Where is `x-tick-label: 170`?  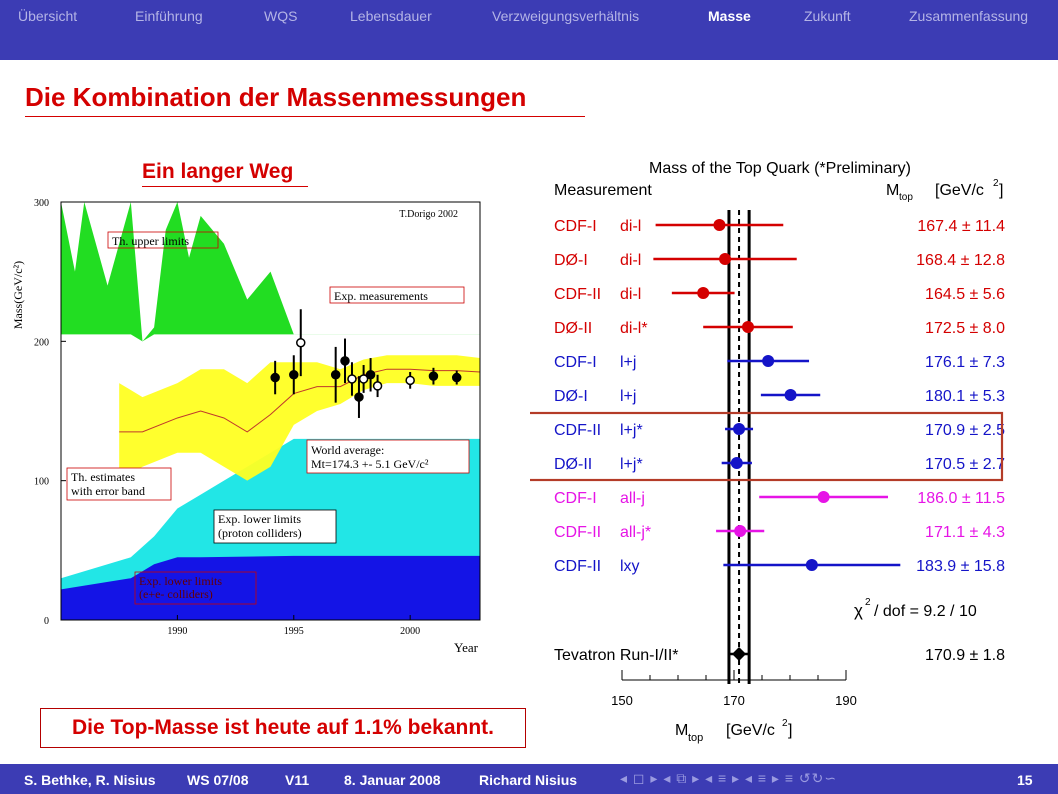
x-tick-label: 170 is located at coordinates (734, 700).